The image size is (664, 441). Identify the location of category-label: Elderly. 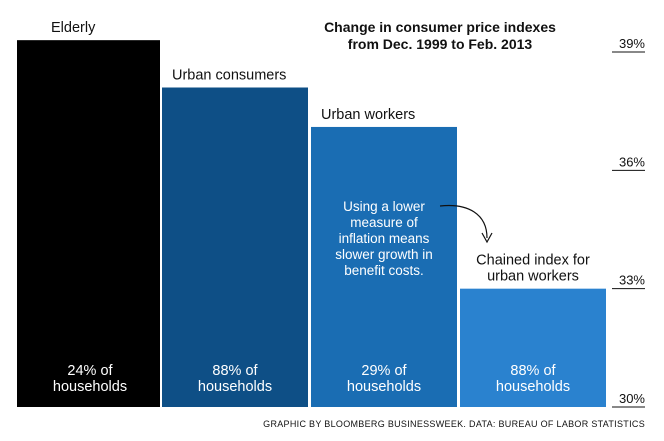
(73, 28).